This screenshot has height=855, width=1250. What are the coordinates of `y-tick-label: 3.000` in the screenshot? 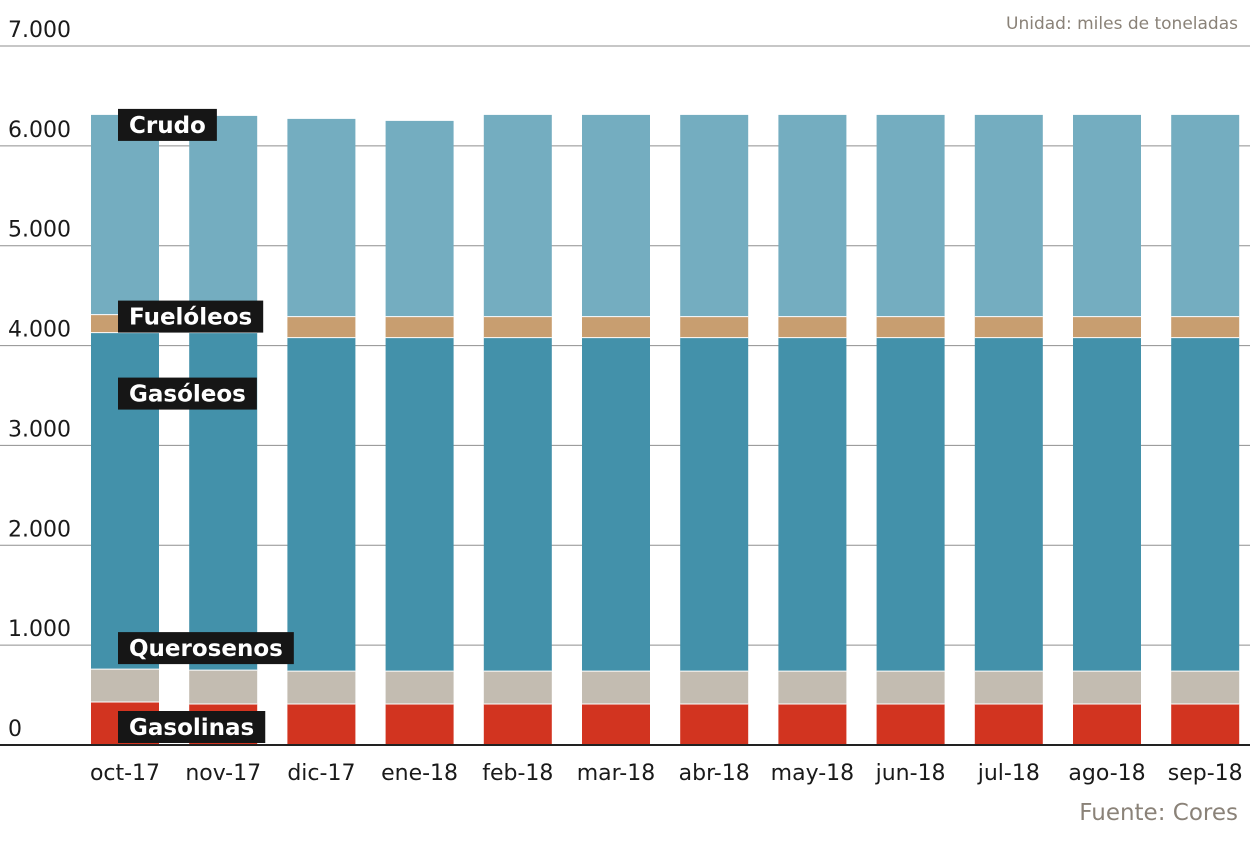 It's located at (39, 429).